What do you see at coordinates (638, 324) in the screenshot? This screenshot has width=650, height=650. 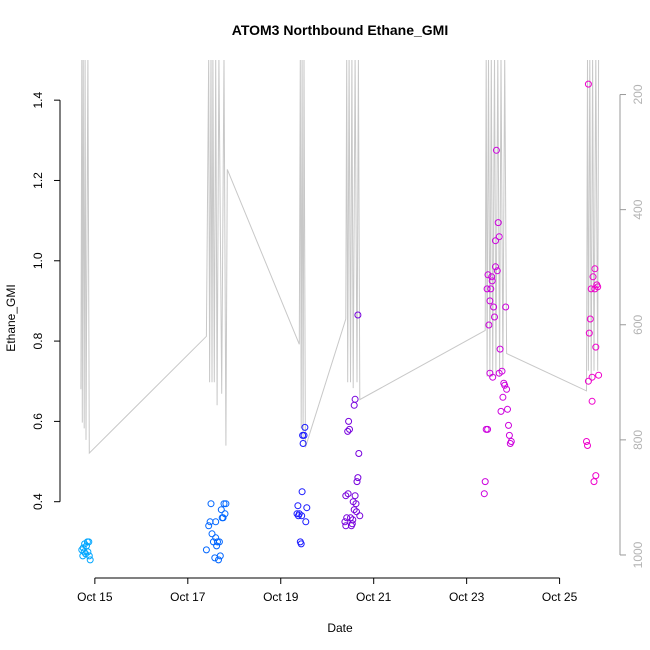 I see `secondary-y-tick-label: 600` at bounding box center [638, 324].